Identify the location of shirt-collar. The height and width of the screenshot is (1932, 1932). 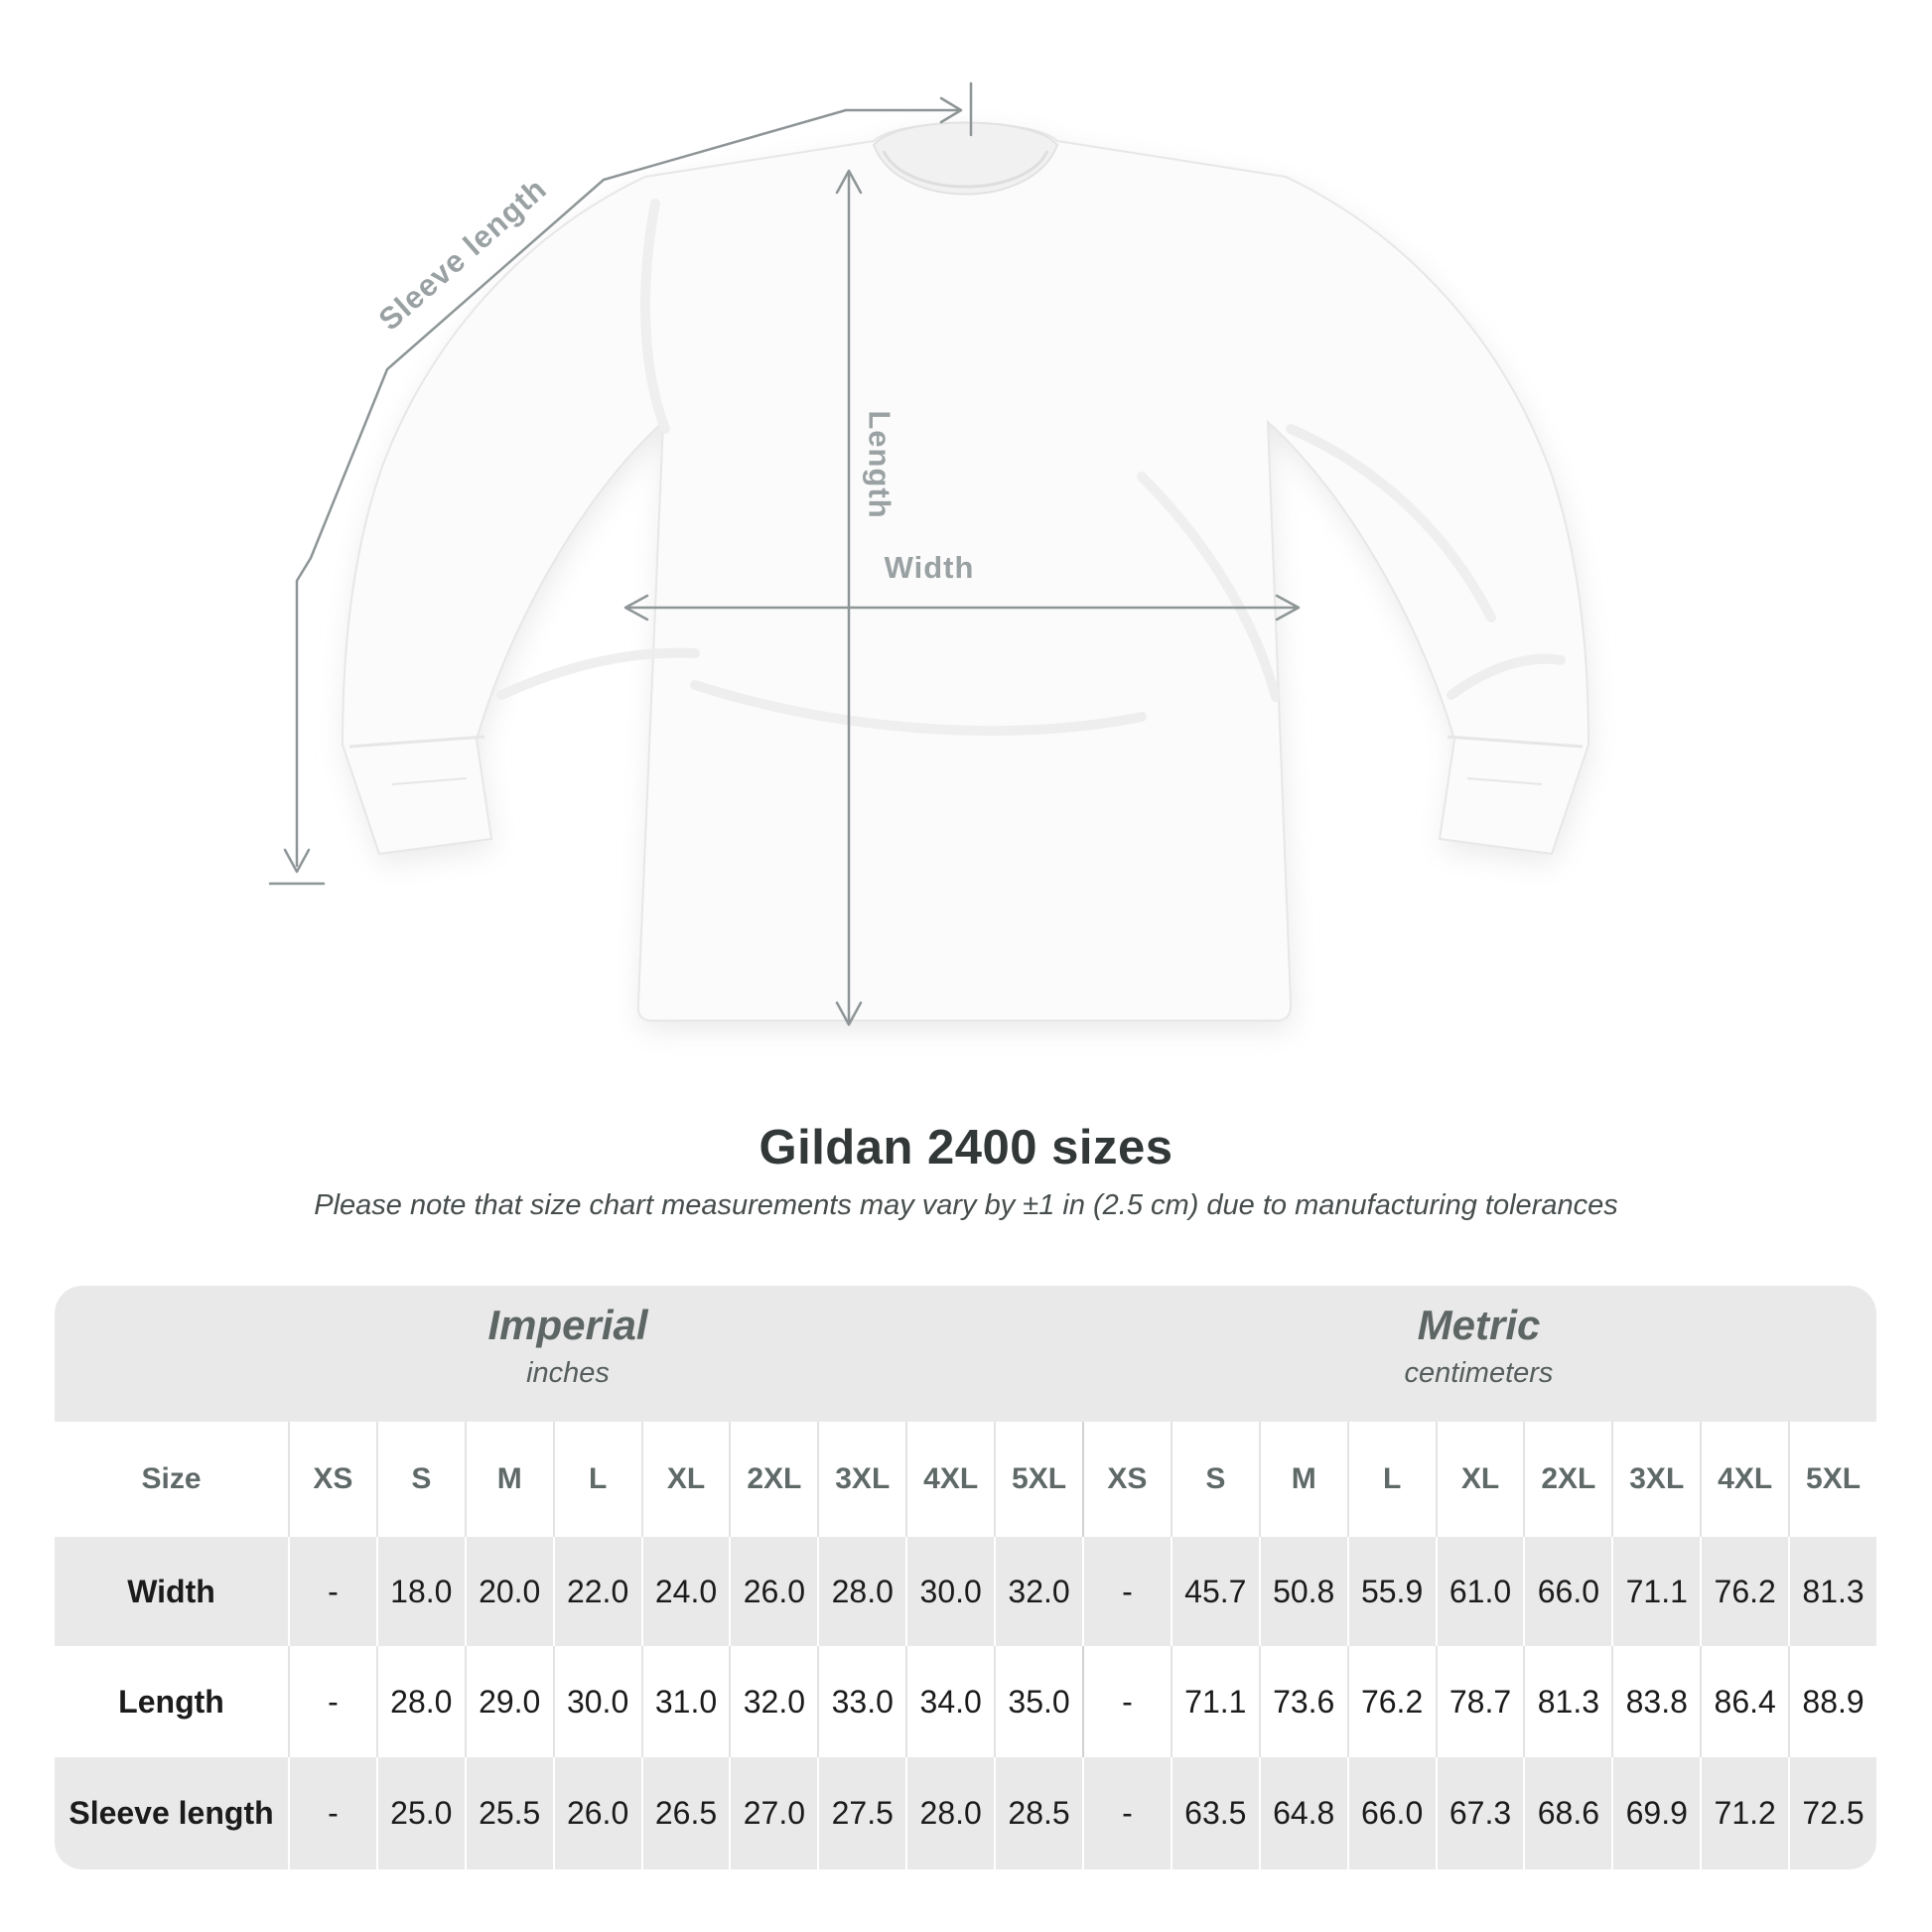
(966, 158).